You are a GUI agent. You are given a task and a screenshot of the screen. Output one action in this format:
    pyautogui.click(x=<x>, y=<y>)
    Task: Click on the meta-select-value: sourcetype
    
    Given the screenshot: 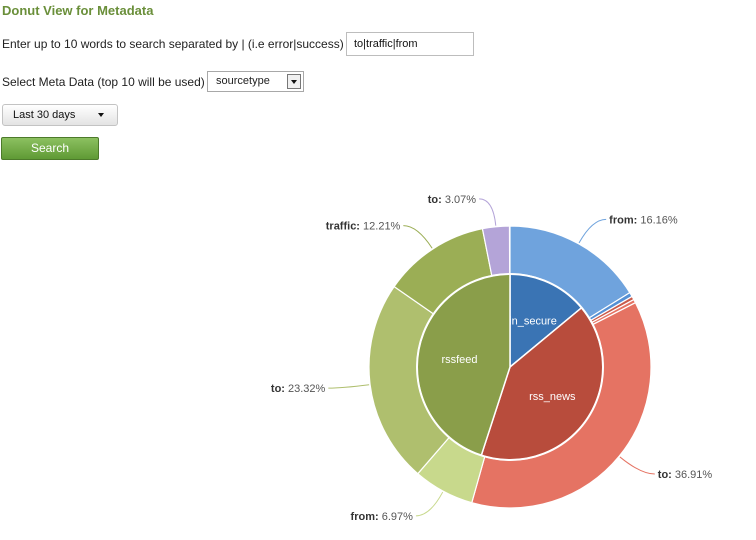 What is the action you would take?
    pyautogui.click(x=243, y=81)
    